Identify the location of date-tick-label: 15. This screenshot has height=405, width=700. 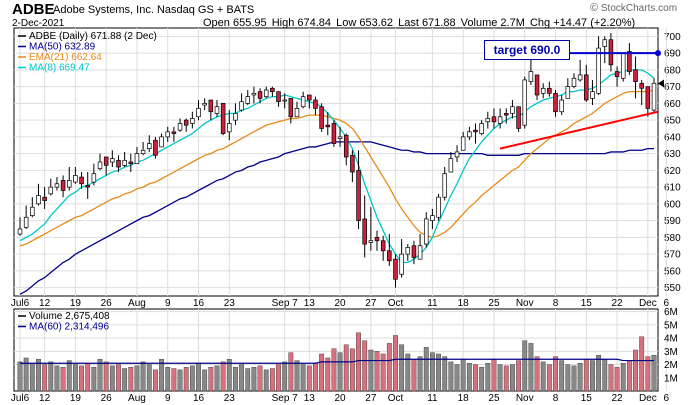
(587, 398).